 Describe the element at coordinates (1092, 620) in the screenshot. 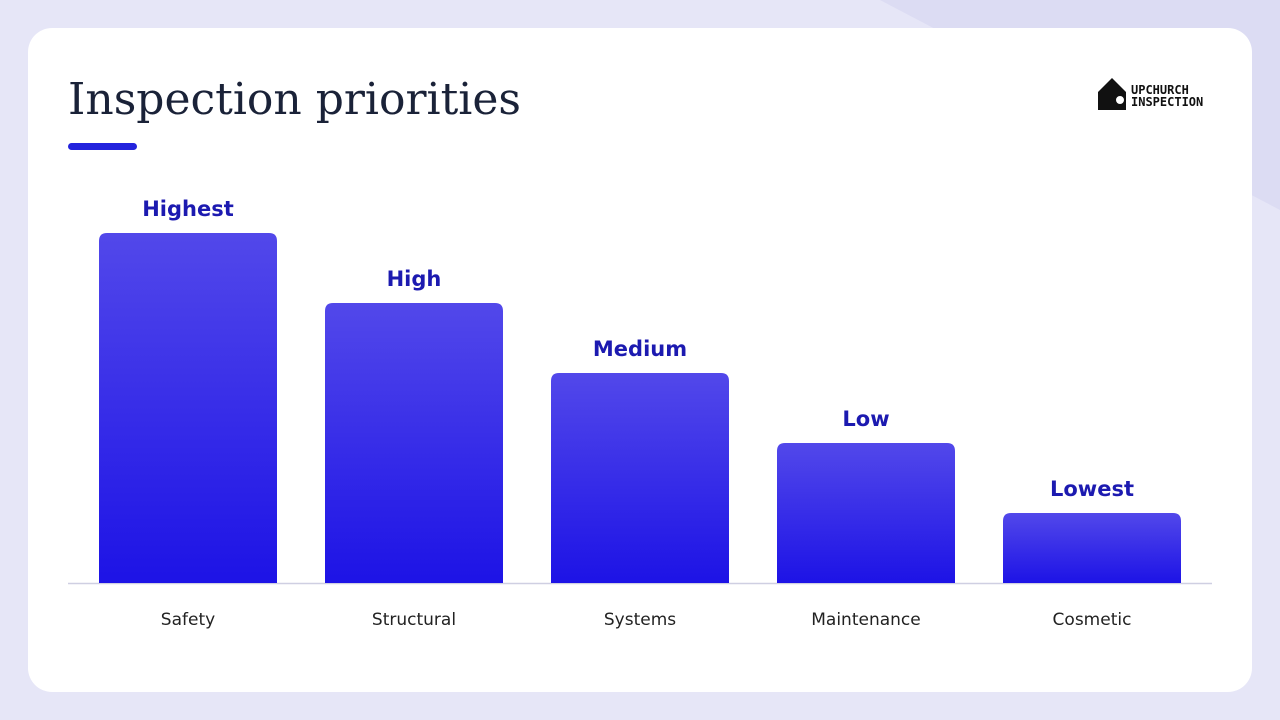

I see `category-label: Cosmetic` at that location.